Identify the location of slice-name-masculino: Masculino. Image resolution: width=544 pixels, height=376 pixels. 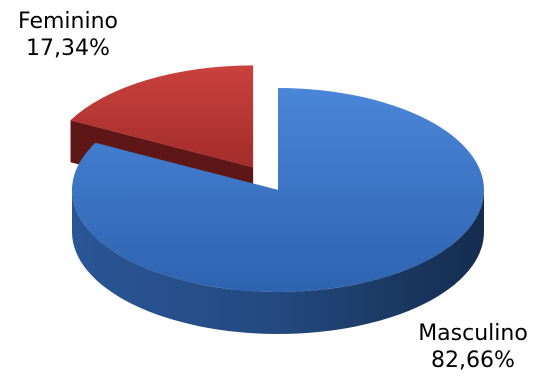
(473, 333).